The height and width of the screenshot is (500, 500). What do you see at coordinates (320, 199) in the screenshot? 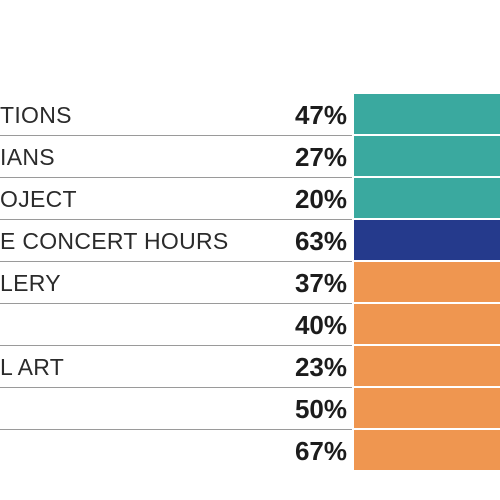
I see `value-label: 20%` at bounding box center [320, 199].